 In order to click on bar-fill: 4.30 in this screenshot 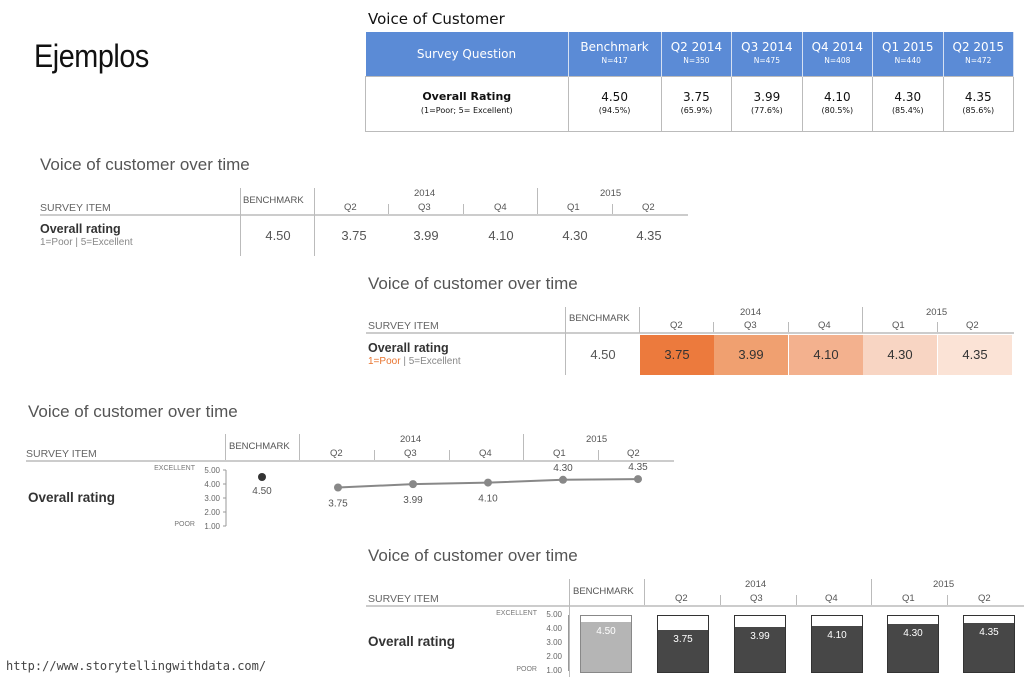, I will do `click(913, 647)`.